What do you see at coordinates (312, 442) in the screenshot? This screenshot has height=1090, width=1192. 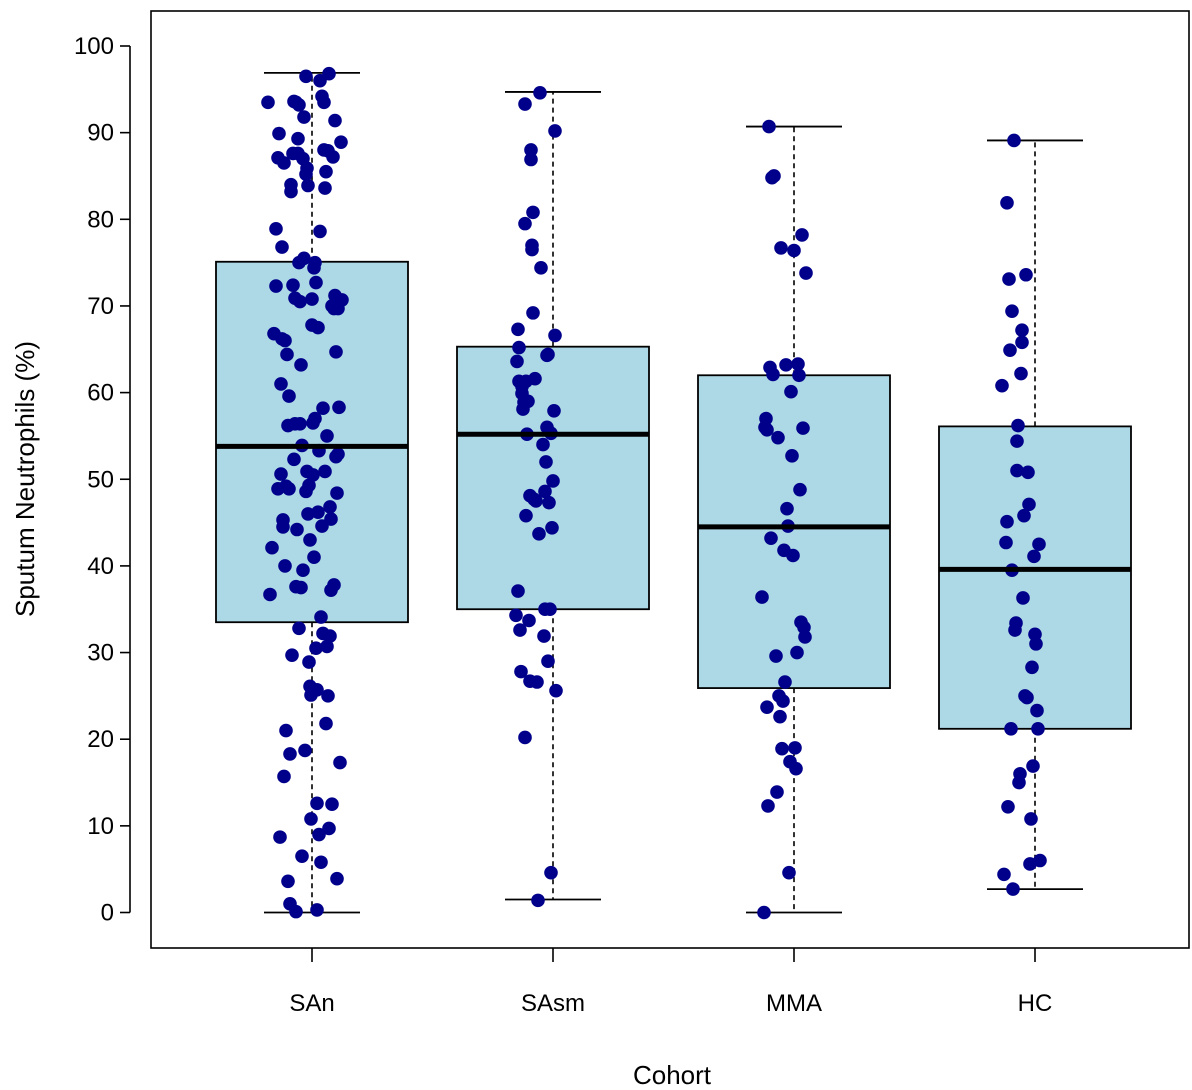 I see `box-iqr` at bounding box center [312, 442].